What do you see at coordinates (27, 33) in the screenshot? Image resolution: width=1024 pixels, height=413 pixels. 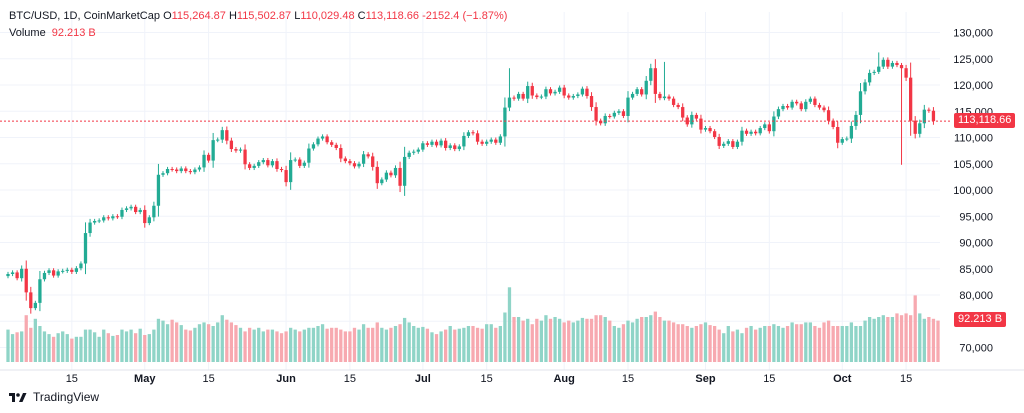 I see `volume-label: Volume` at bounding box center [27, 33].